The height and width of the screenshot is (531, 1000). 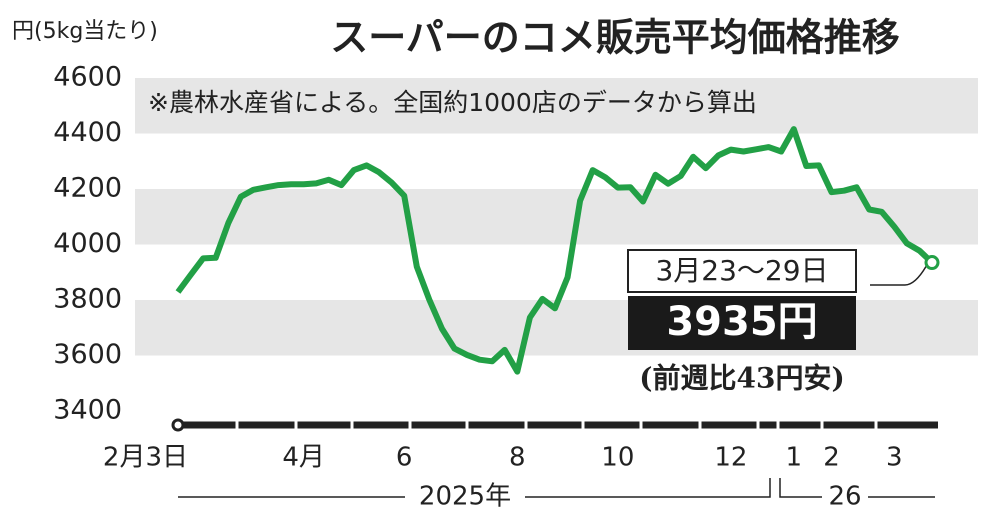 I want to click on x-tick-label: 3, so click(x=894, y=458).